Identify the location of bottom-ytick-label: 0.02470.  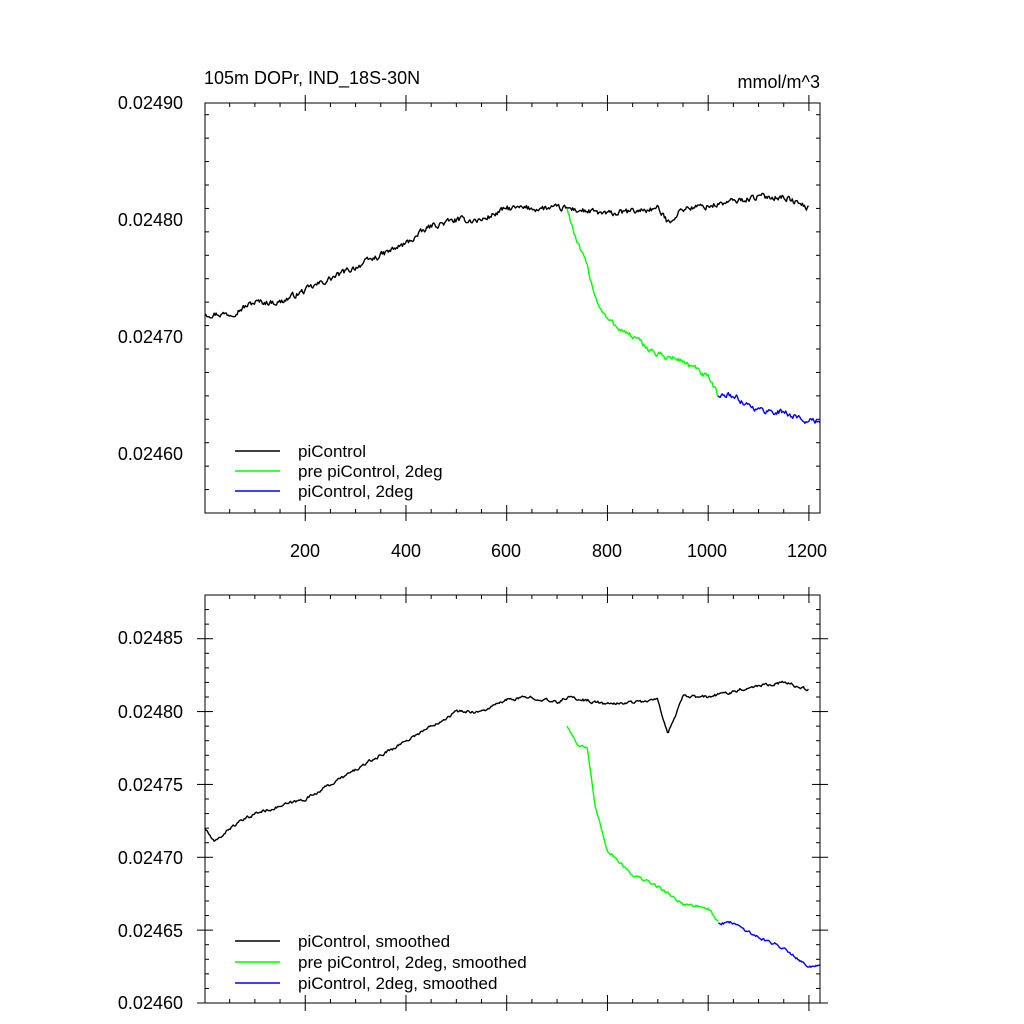
(150, 858).